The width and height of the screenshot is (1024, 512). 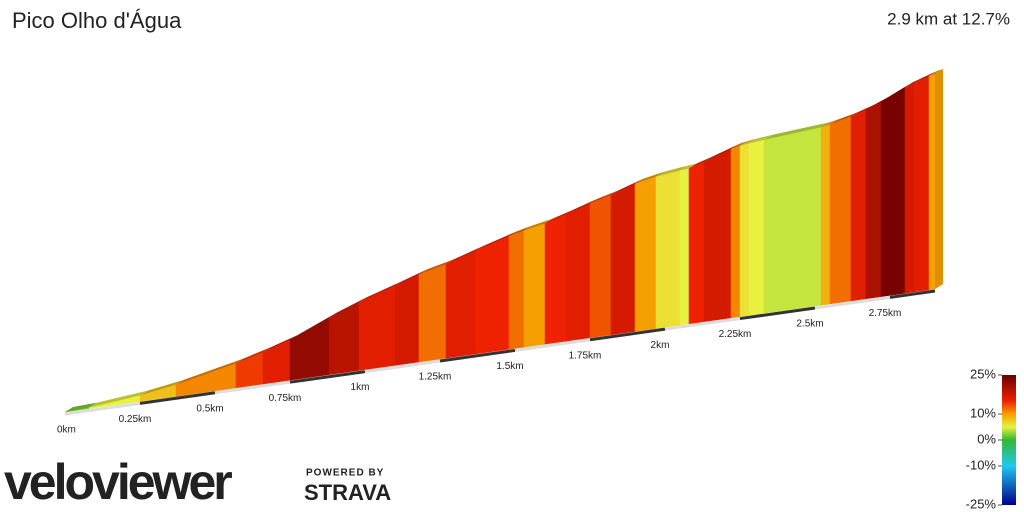 What do you see at coordinates (885, 313) in the screenshot?
I see `x-tick-label: 2.75km` at bounding box center [885, 313].